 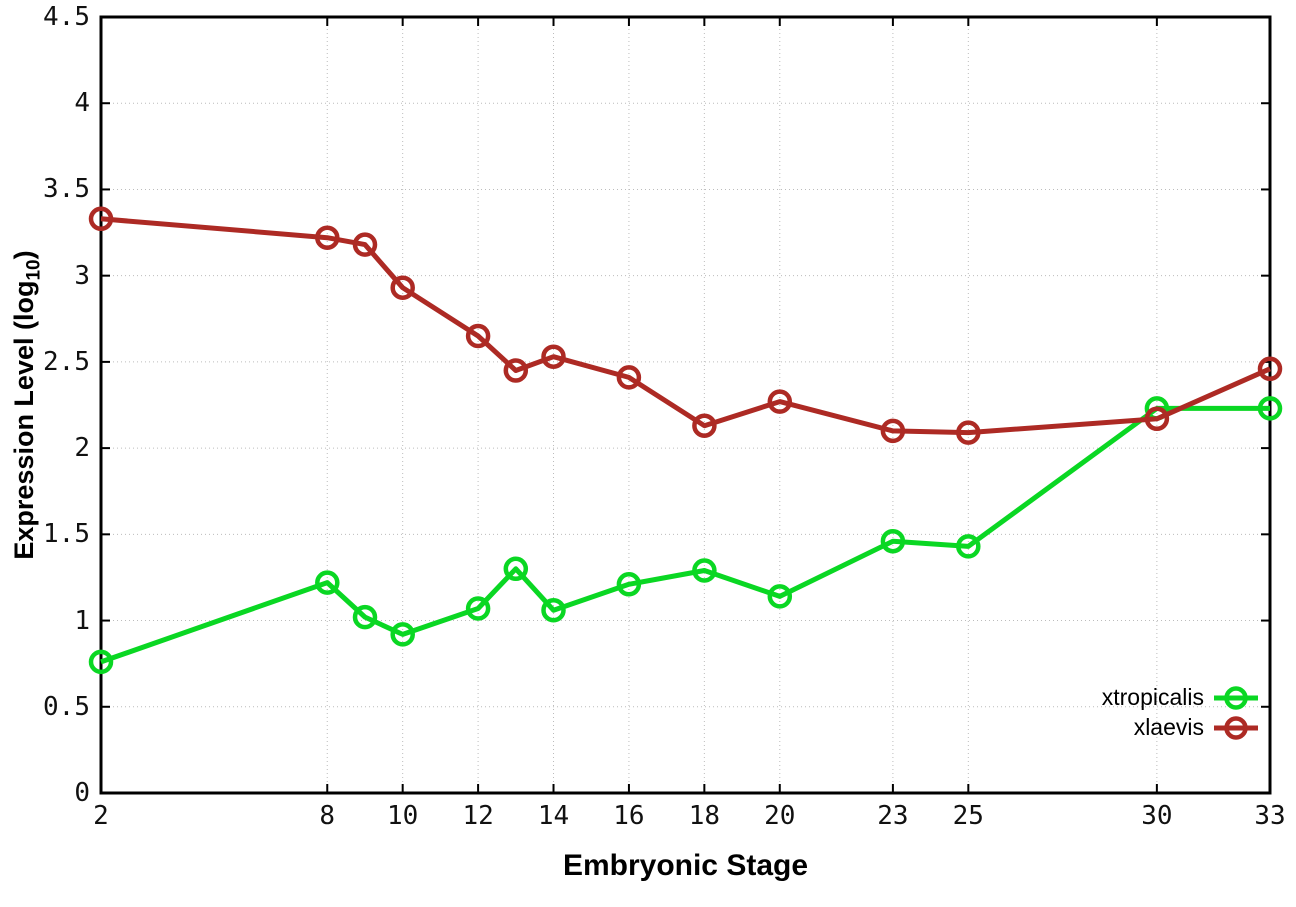 I want to click on y-axis-title-close: ), so click(x=24, y=255).